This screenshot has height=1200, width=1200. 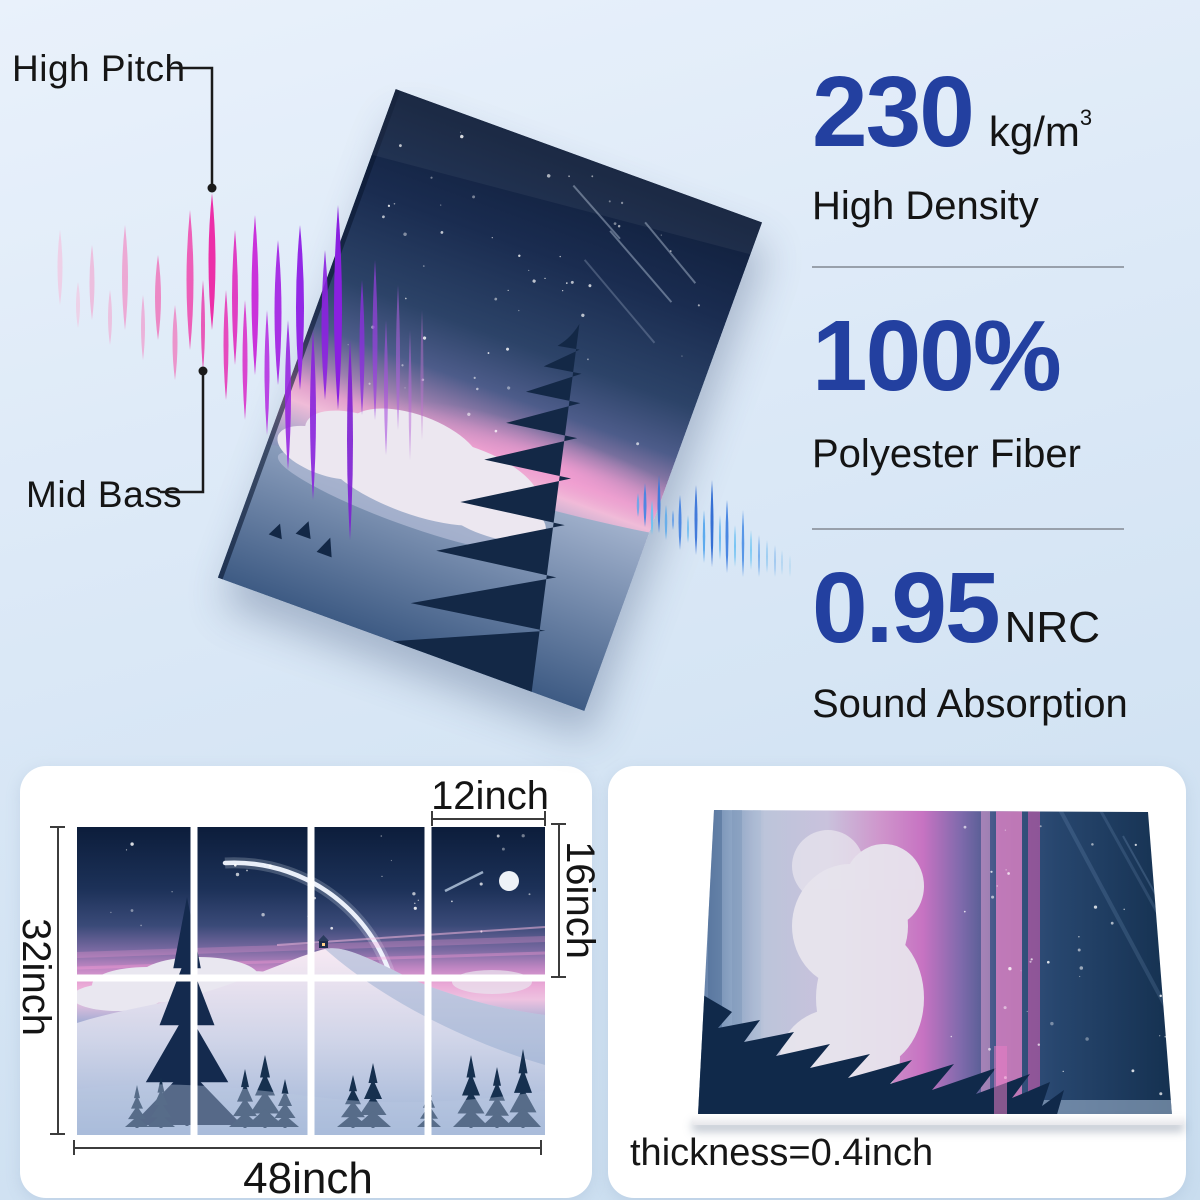 I want to click on nrc-stat: 0.95 NRC, so click(x=956, y=608).